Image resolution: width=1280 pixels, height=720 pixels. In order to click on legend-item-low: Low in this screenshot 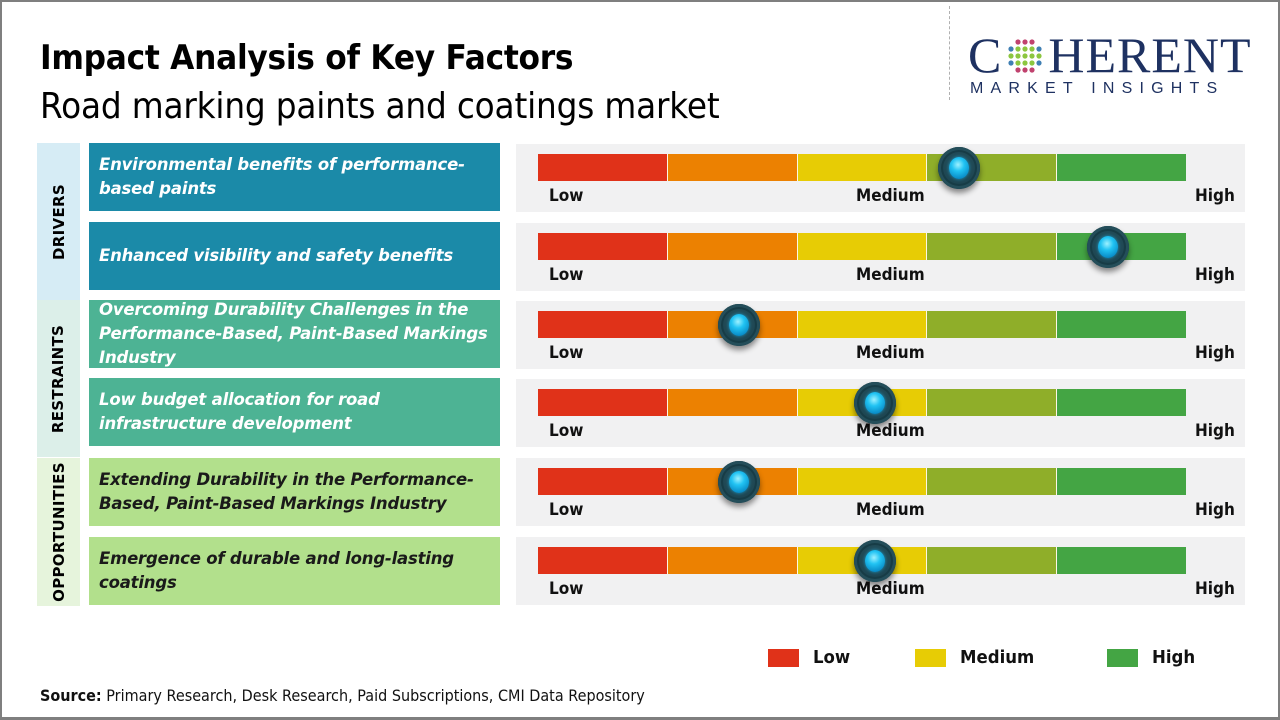, I will do `click(810, 657)`.